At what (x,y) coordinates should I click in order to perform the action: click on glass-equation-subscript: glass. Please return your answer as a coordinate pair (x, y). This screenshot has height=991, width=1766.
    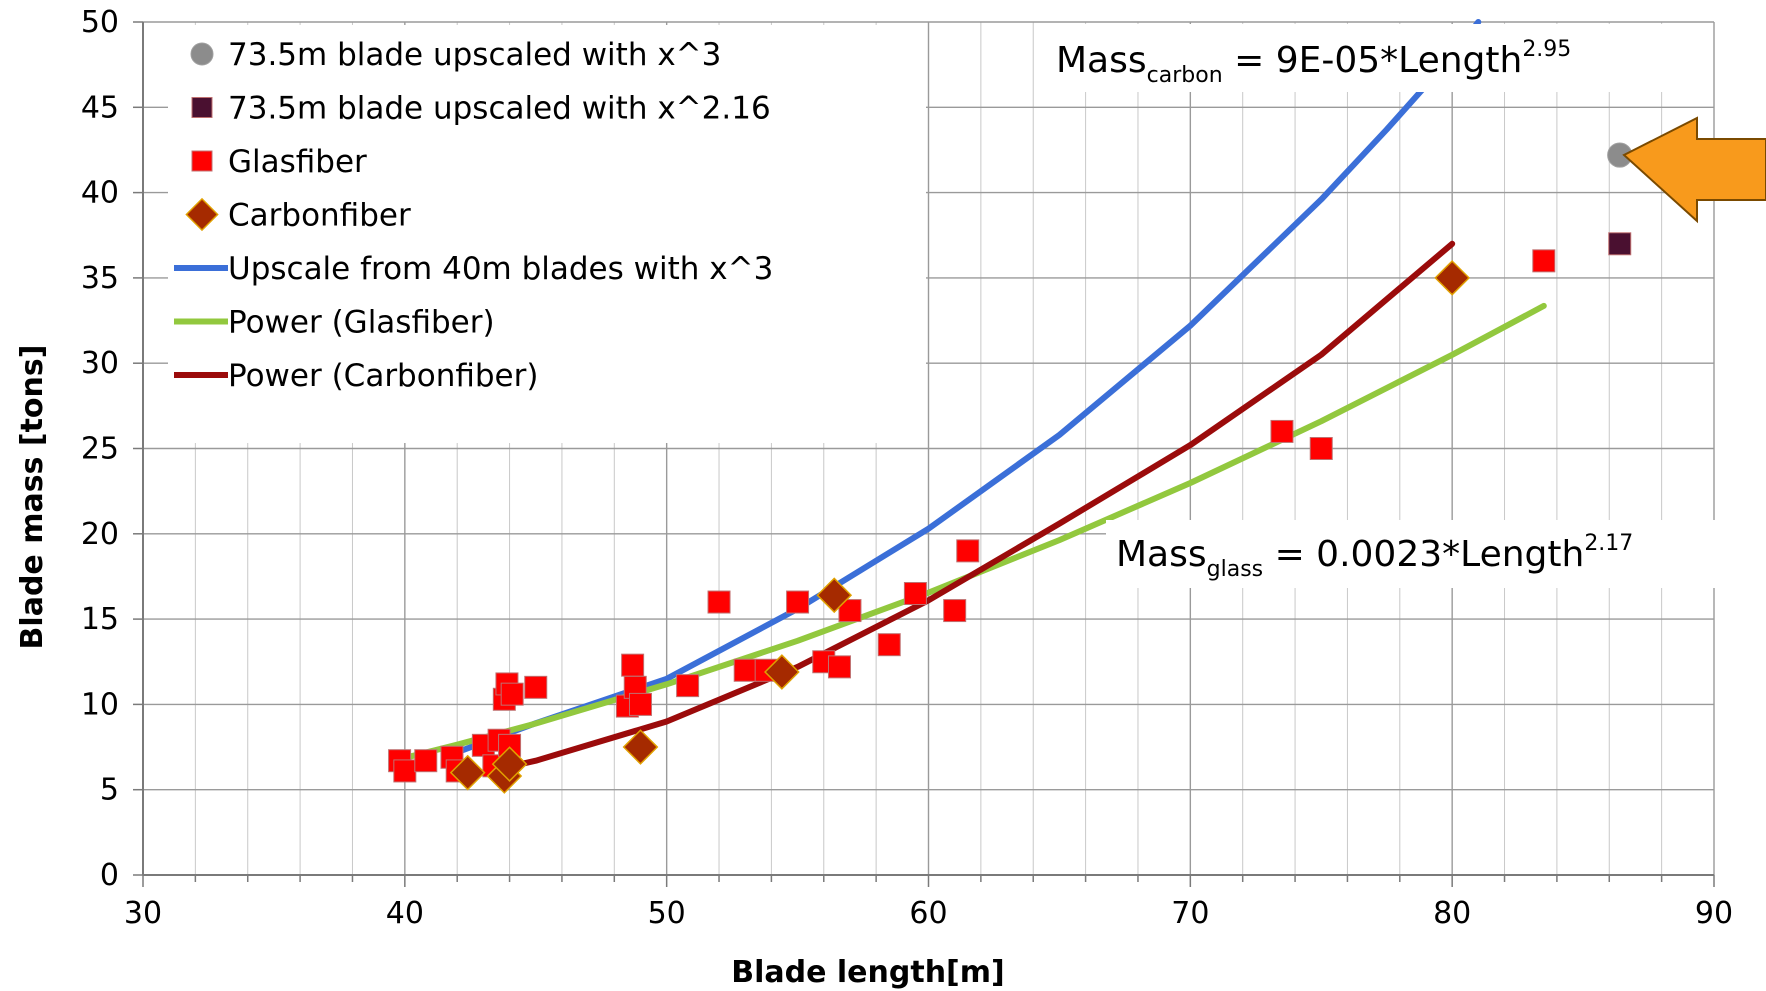
    Looking at the image, I should click on (1235, 569).